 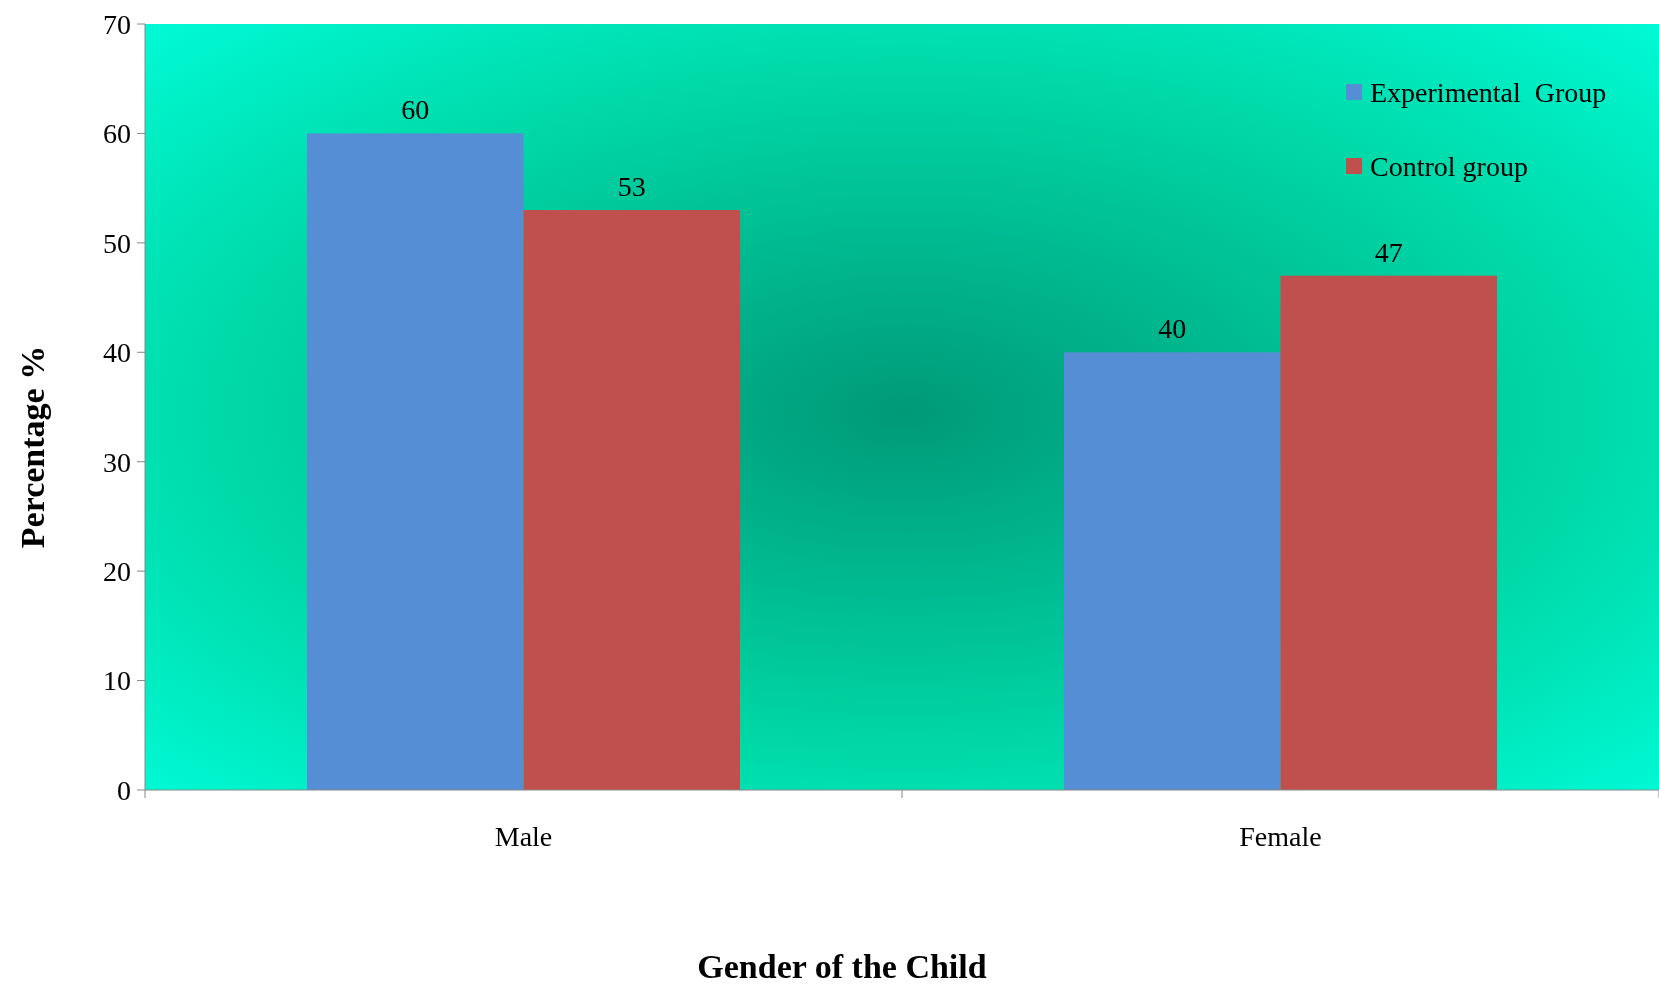 What do you see at coordinates (1388, 252) in the screenshot?
I see `data-label: 47` at bounding box center [1388, 252].